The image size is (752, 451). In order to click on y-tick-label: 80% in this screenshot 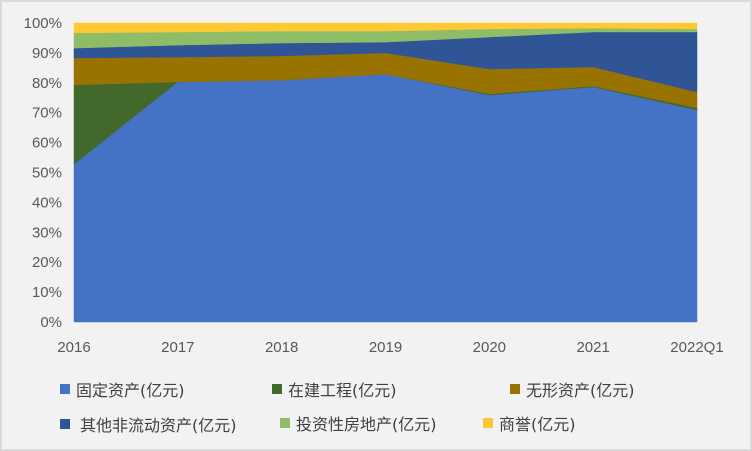, I will do `click(47, 83)`.